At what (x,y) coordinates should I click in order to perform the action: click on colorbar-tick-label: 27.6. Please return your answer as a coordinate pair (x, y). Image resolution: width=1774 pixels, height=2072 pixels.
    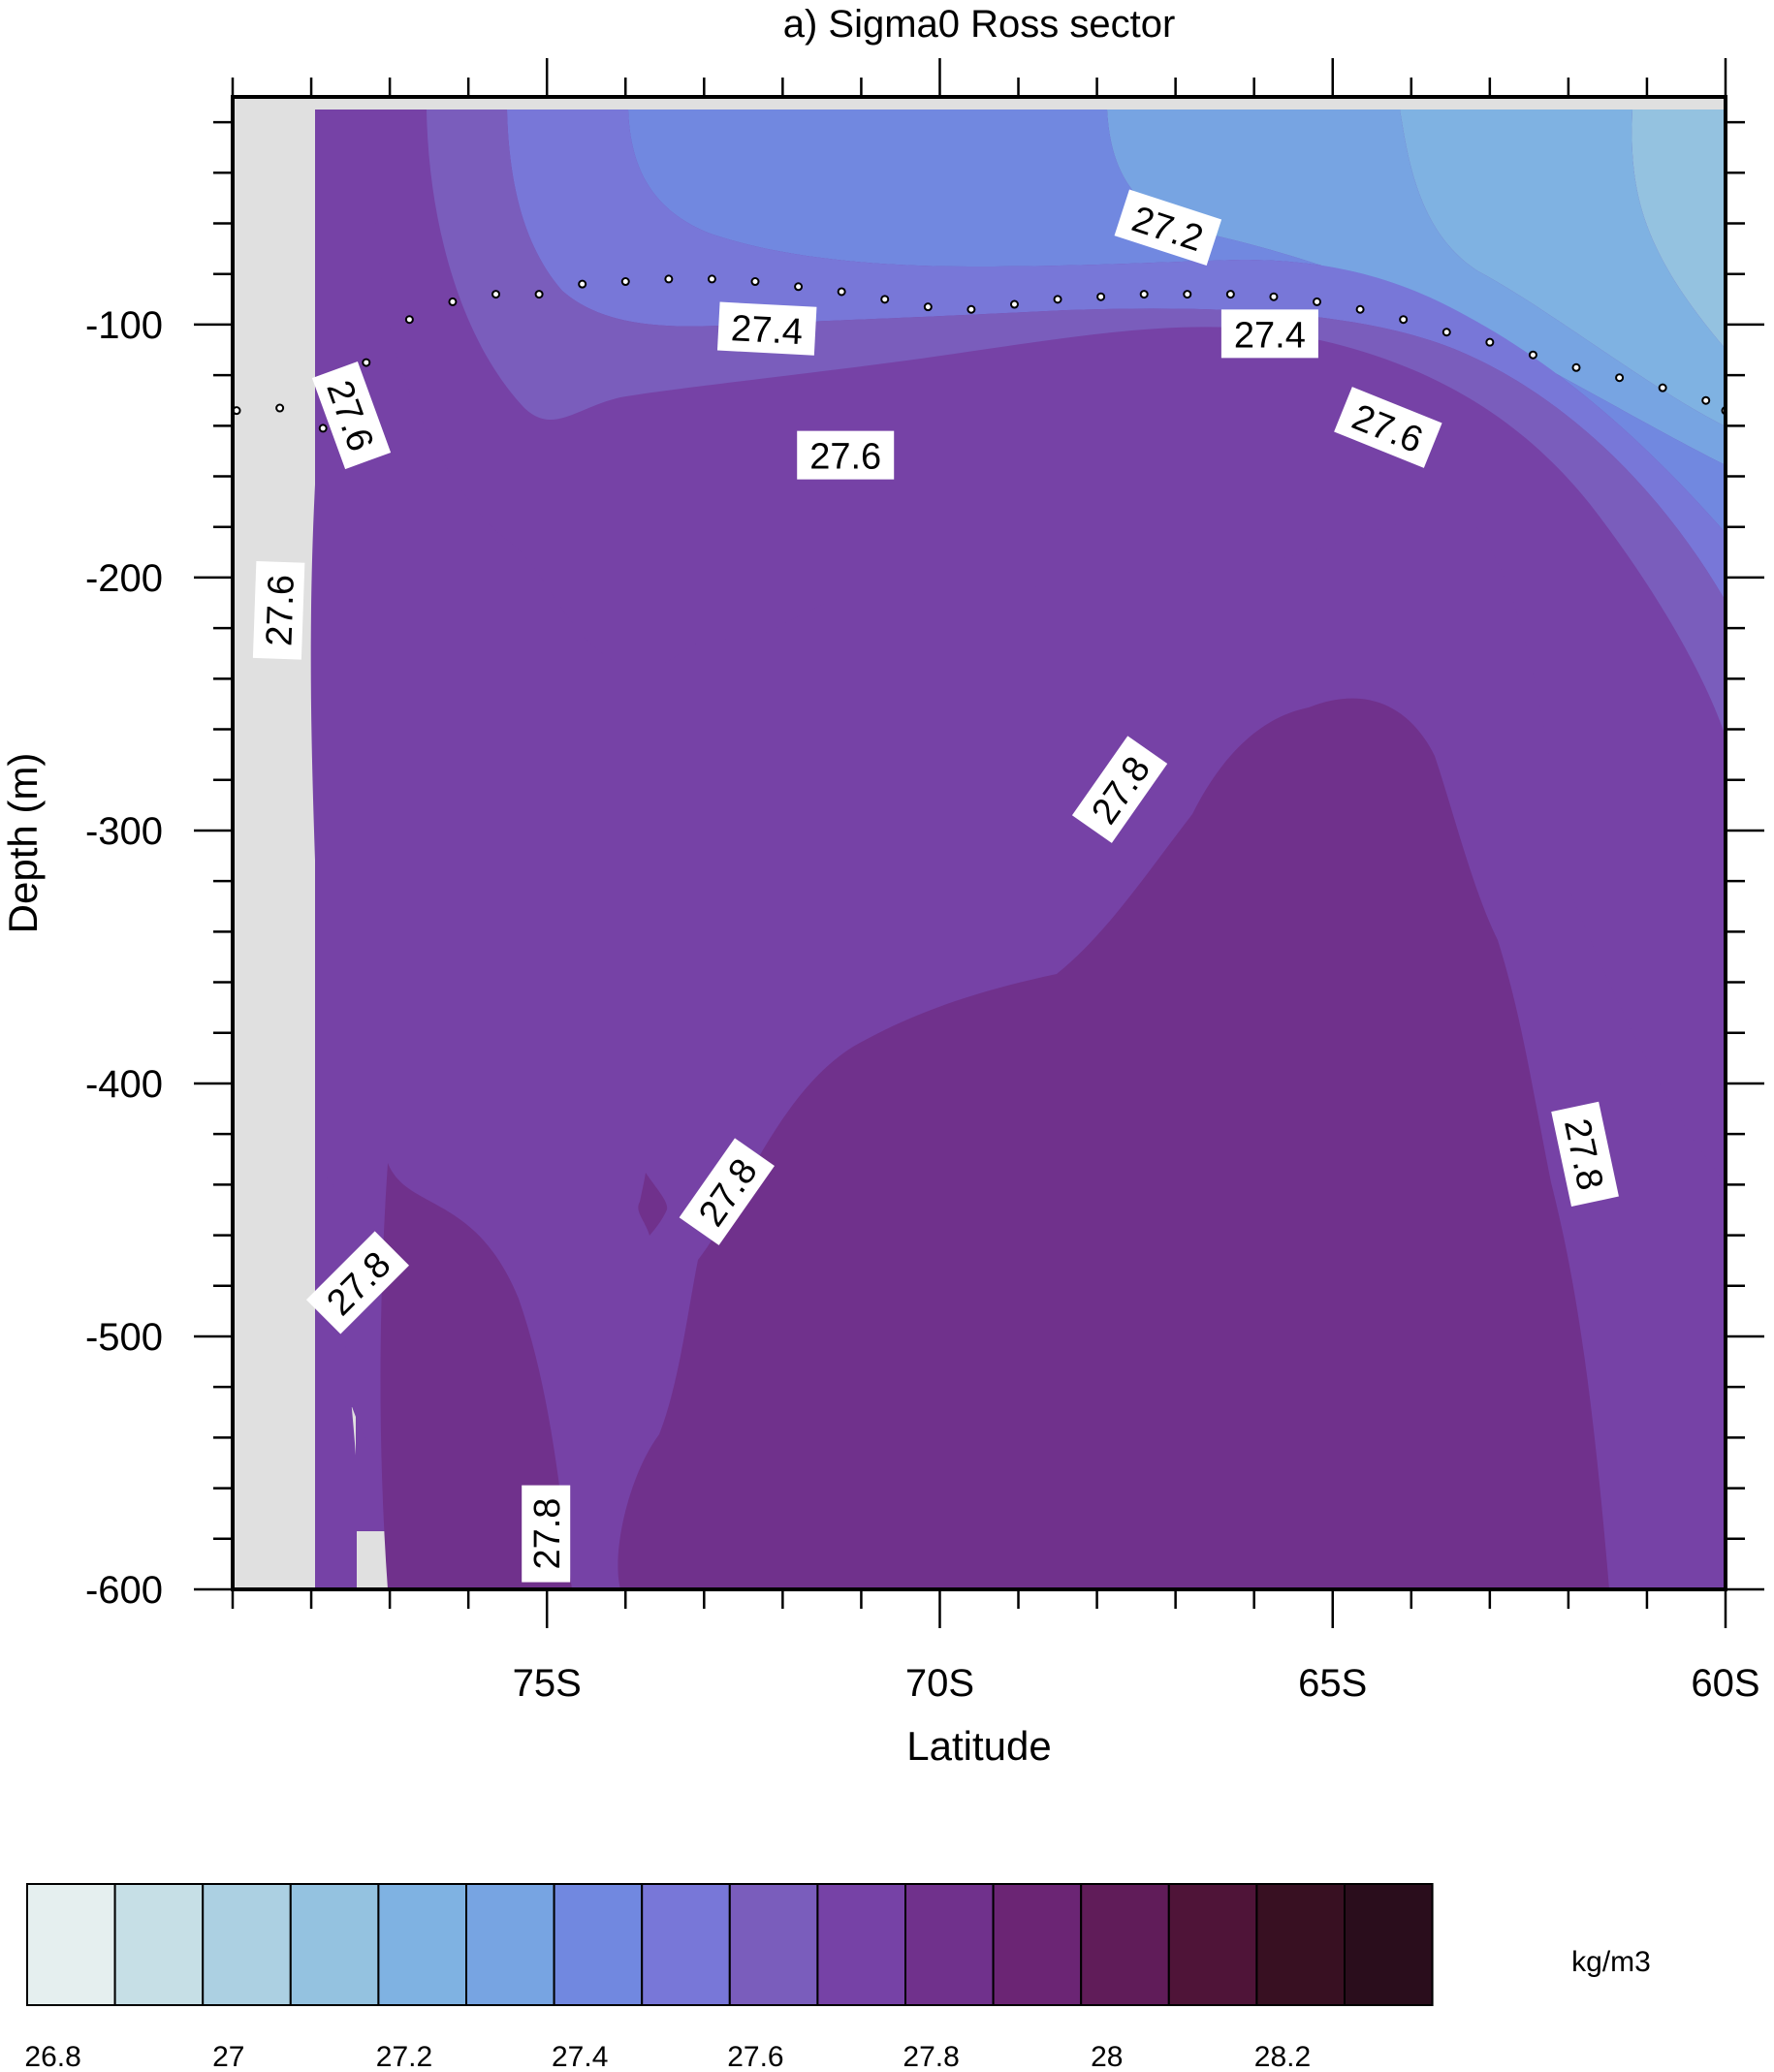
    Looking at the image, I should click on (755, 2057).